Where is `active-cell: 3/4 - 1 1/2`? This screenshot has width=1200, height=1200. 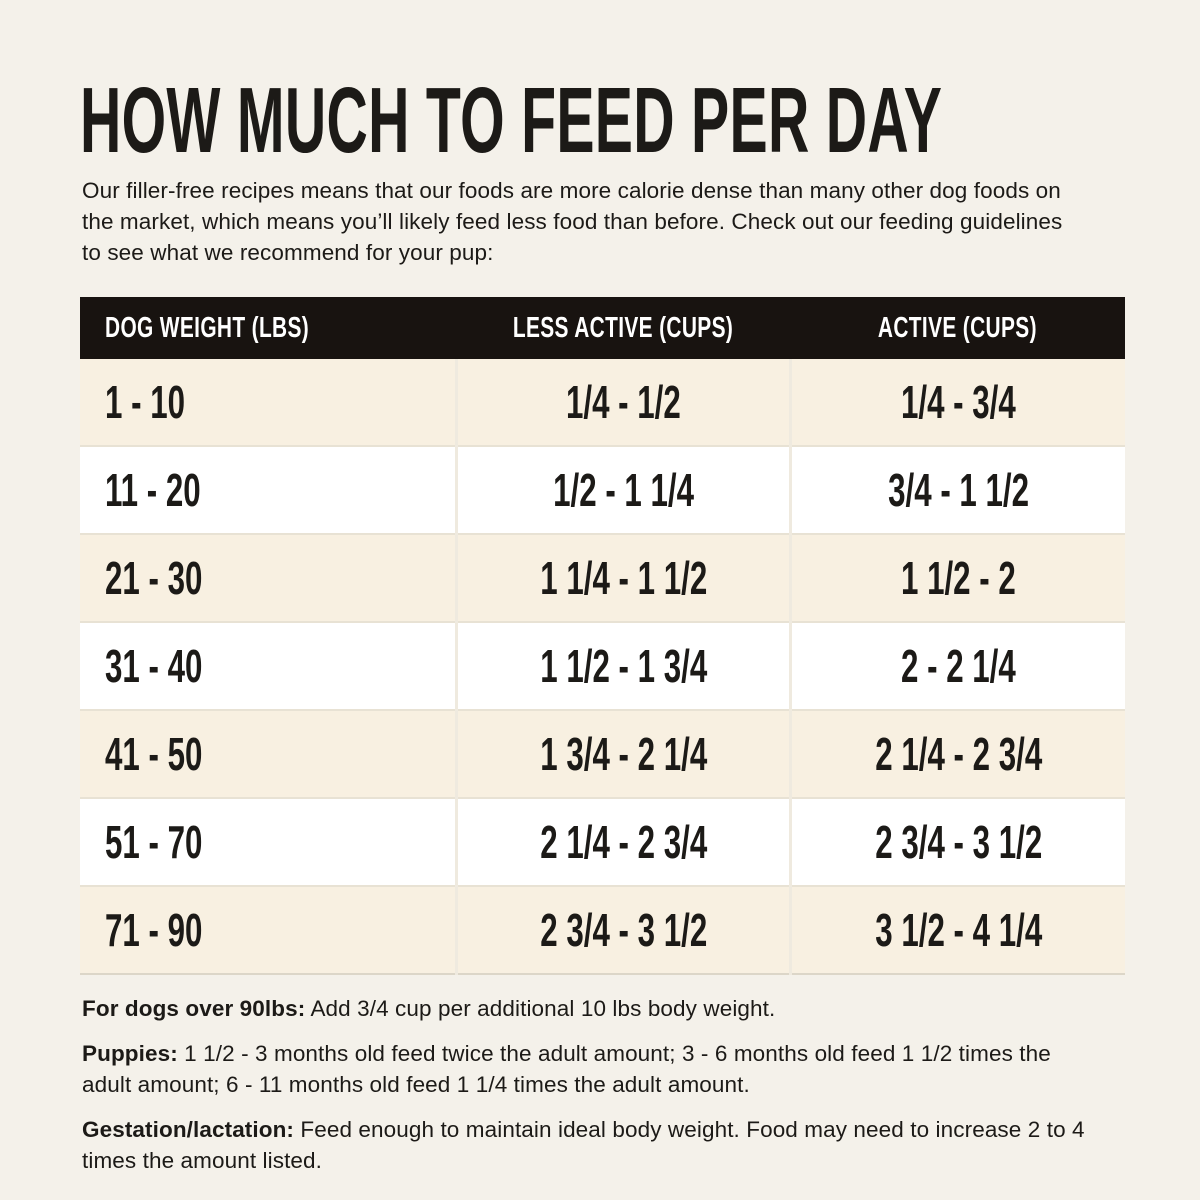
active-cell: 3/4 - 1 1/2 is located at coordinates (957, 490).